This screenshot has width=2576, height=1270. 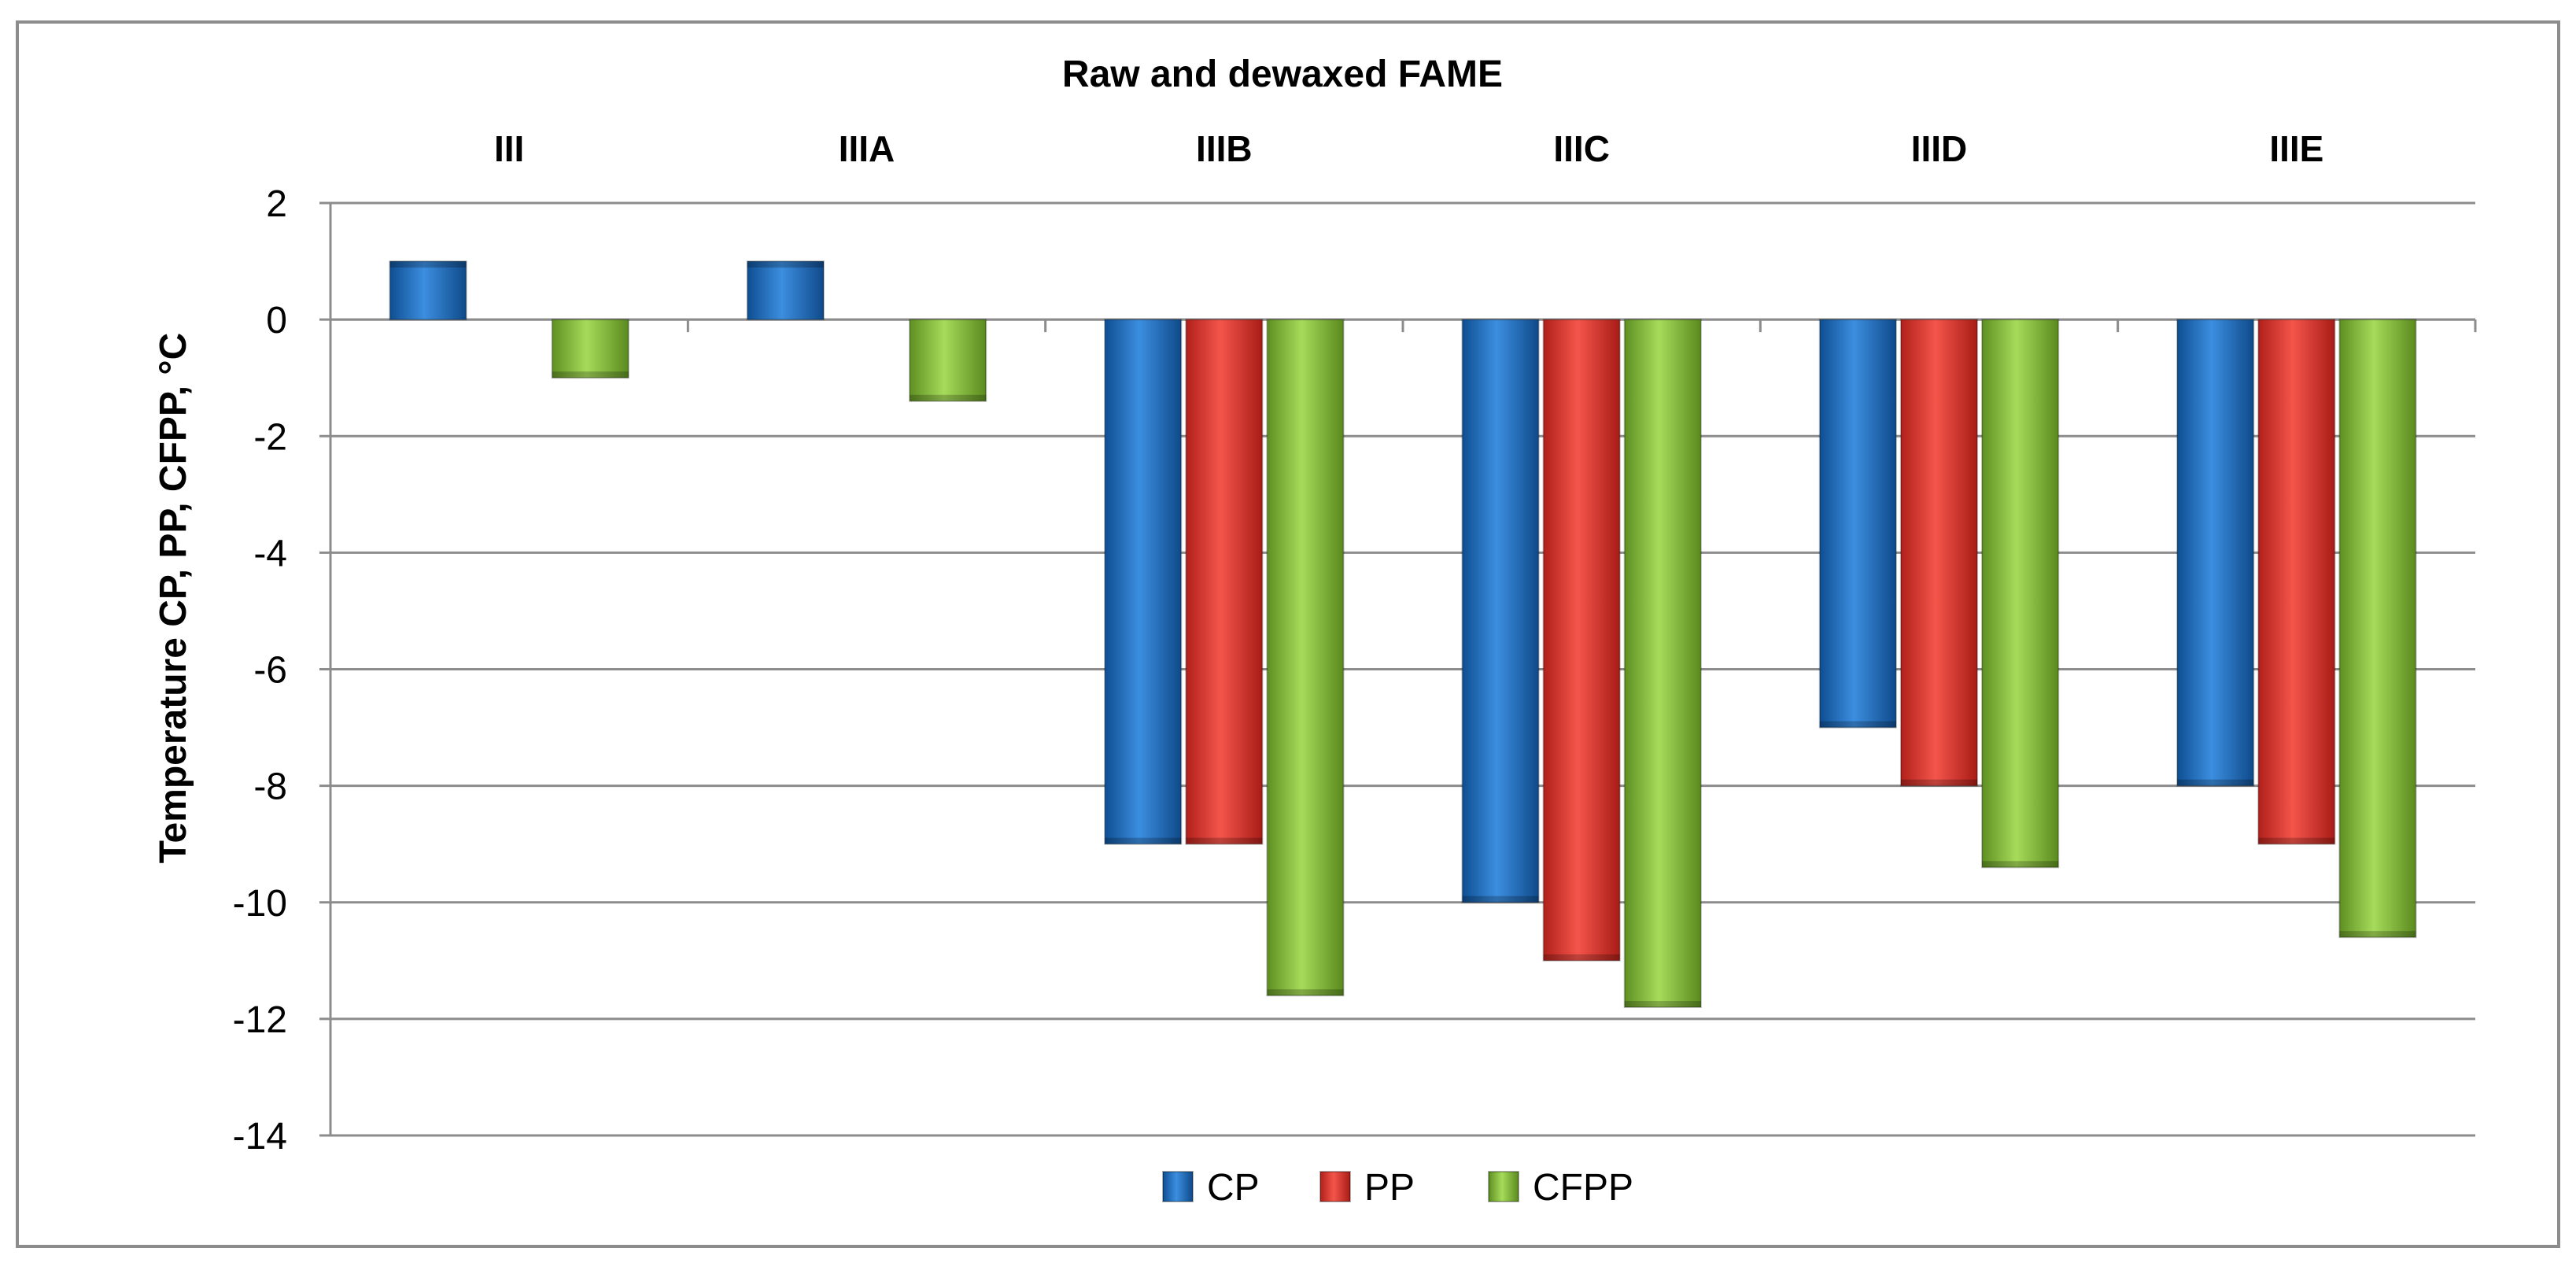 I want to click on category-label: IIIC, so click(x=1581, y=149).